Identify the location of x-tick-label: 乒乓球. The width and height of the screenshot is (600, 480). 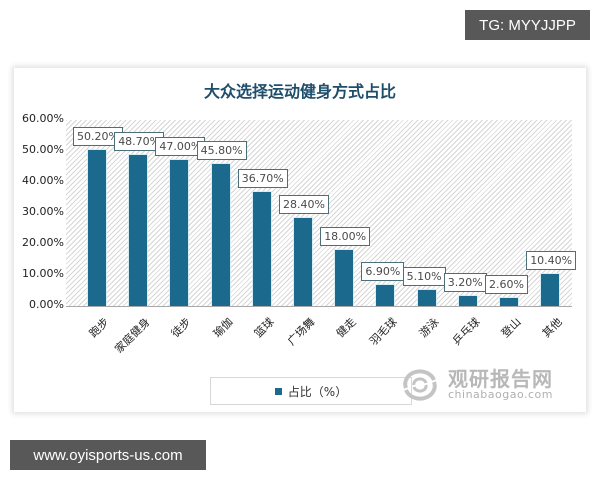
(466, 331).